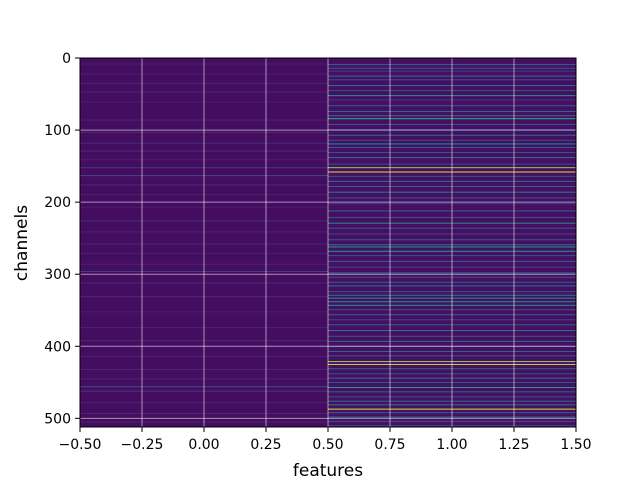 This screenshot has width=640, height=480. I want to click on y-tick-label: 100, so click(57, 131).